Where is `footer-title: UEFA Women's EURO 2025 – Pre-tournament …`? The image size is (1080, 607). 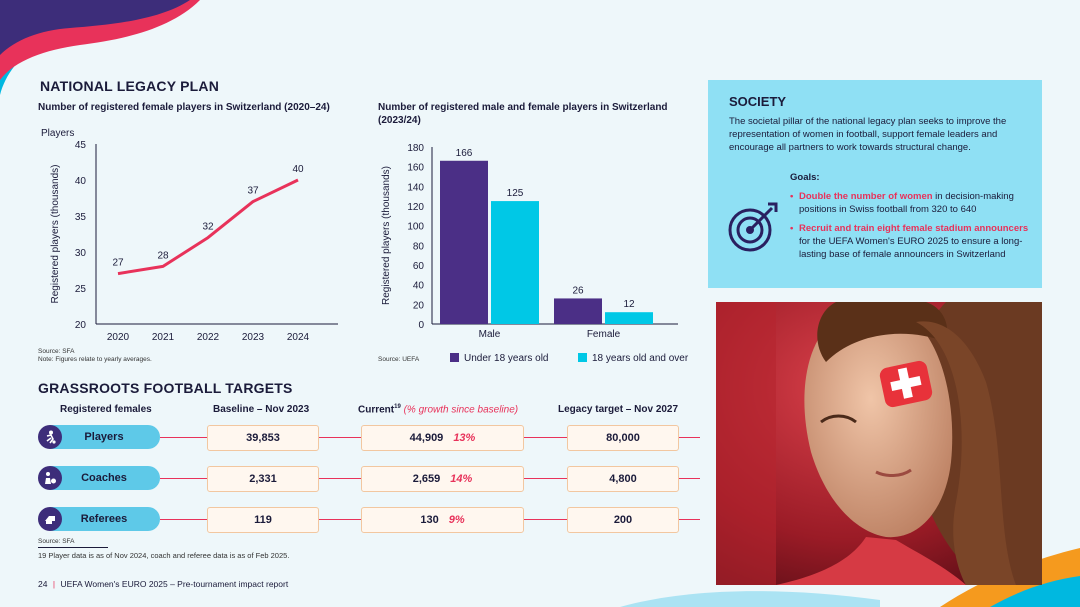 footer-title: UEFA Women's EURO 2025 – Pre-tournament … is located at coordinates (174, 584).